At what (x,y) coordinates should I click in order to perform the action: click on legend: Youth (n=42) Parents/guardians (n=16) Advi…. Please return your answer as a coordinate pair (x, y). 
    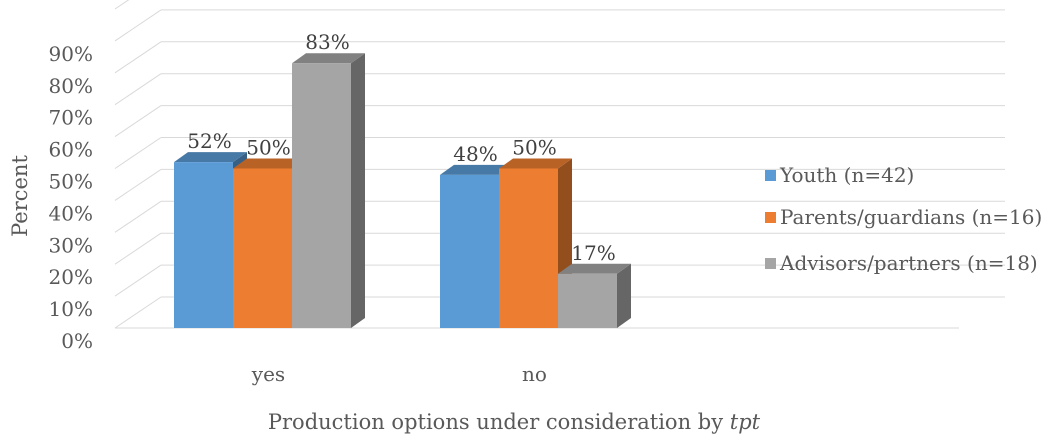
    Looking at the image, I should click on (903, 219).